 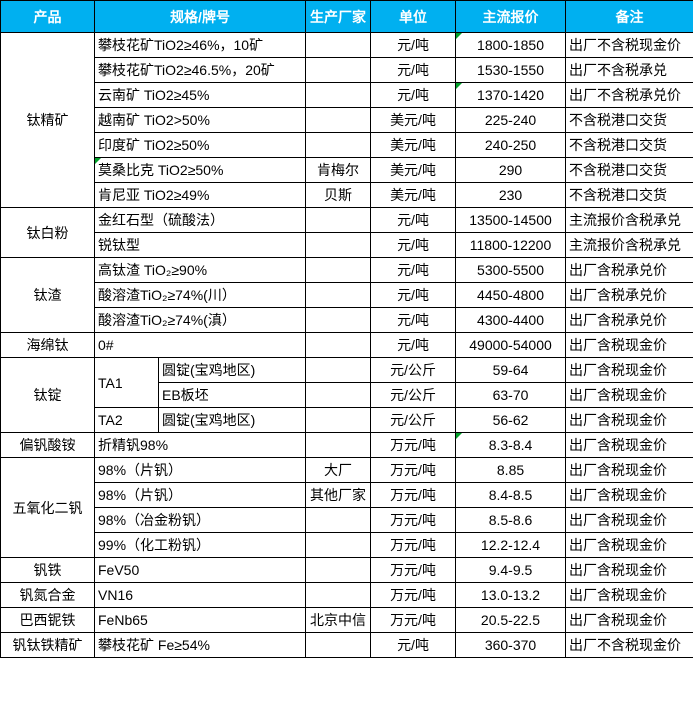 What do you see at coordinates (511, 370) in the screenshot?
I see `price-cell: 59-64` at bounding box center [511, 370].